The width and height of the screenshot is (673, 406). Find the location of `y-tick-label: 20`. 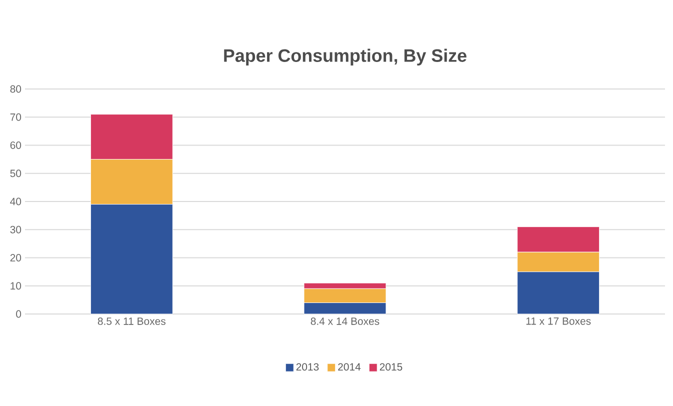

y-tick-label: 20 is located at coordinates (16, 258).